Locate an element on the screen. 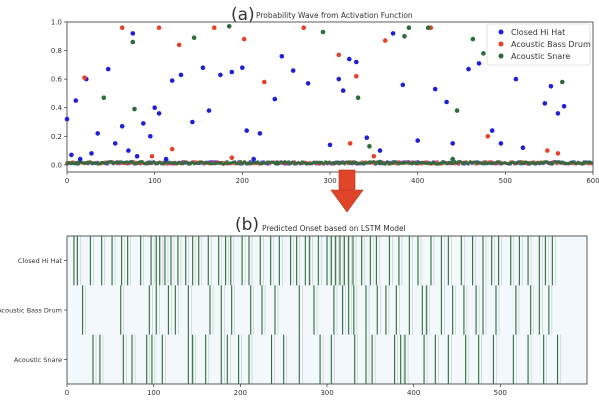  x-tick-label: 100 is located at coordinates (153, 393).